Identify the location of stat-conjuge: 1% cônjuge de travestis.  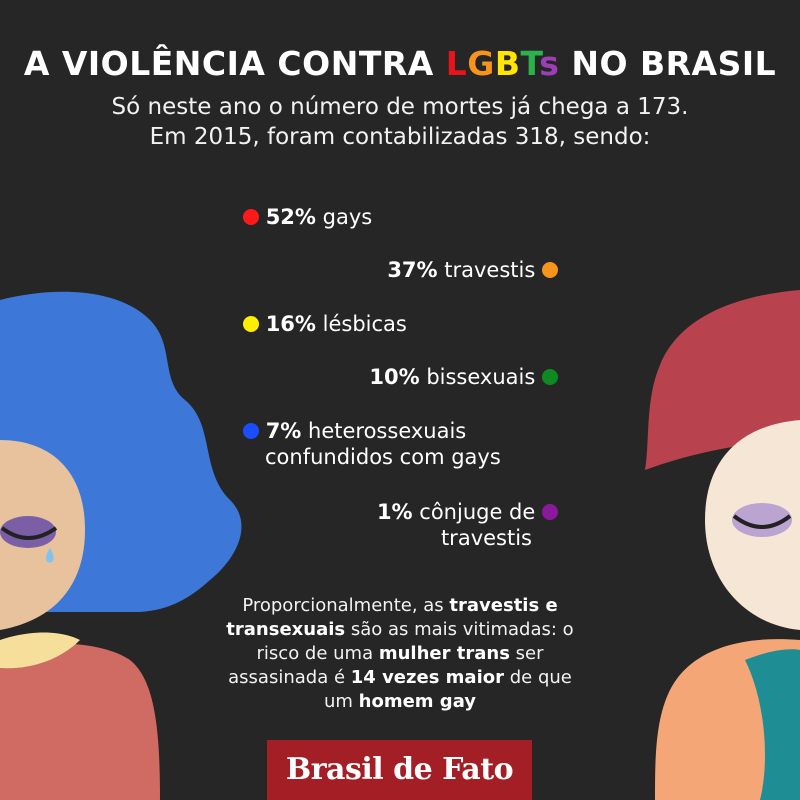
(467, 525).